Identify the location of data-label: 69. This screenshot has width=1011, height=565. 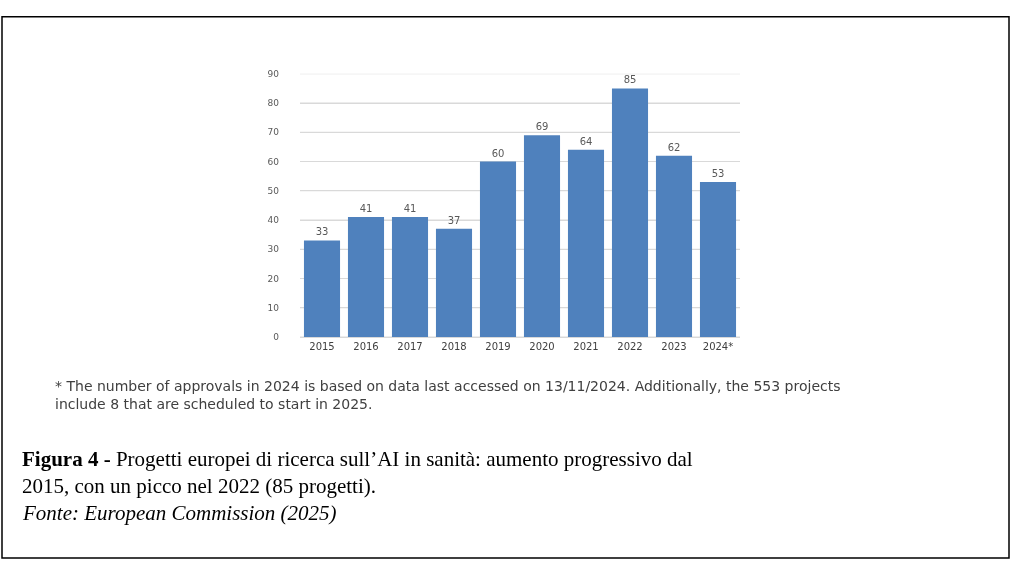
(542, 127).